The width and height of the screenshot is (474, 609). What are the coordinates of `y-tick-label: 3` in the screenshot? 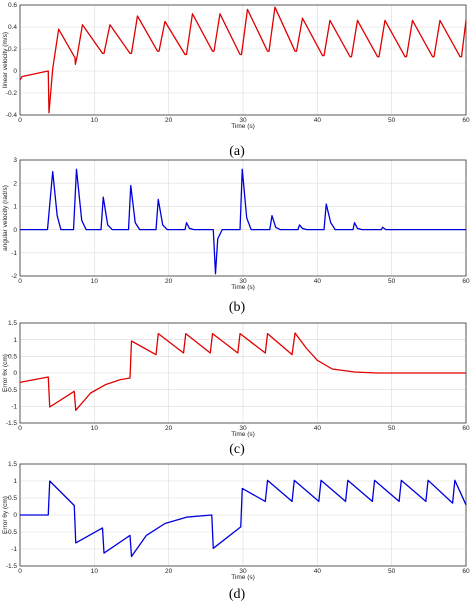 It's located at (15, 160).